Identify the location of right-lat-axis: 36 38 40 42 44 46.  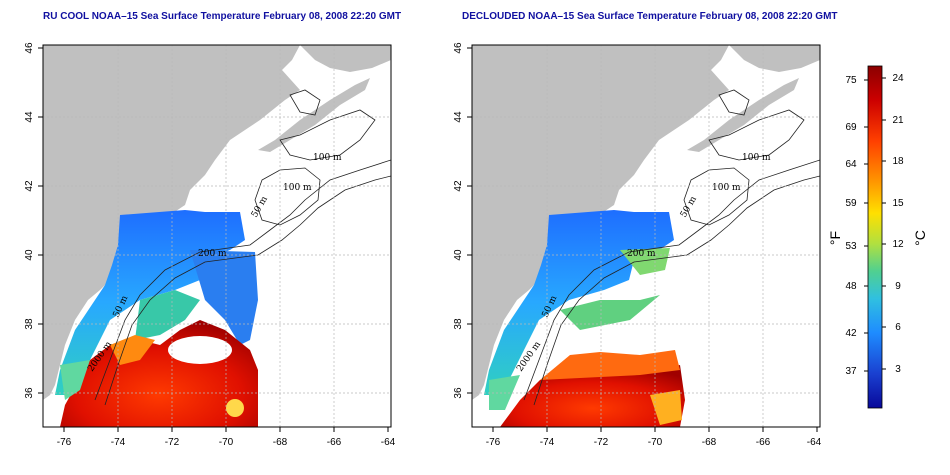
(462, 220).